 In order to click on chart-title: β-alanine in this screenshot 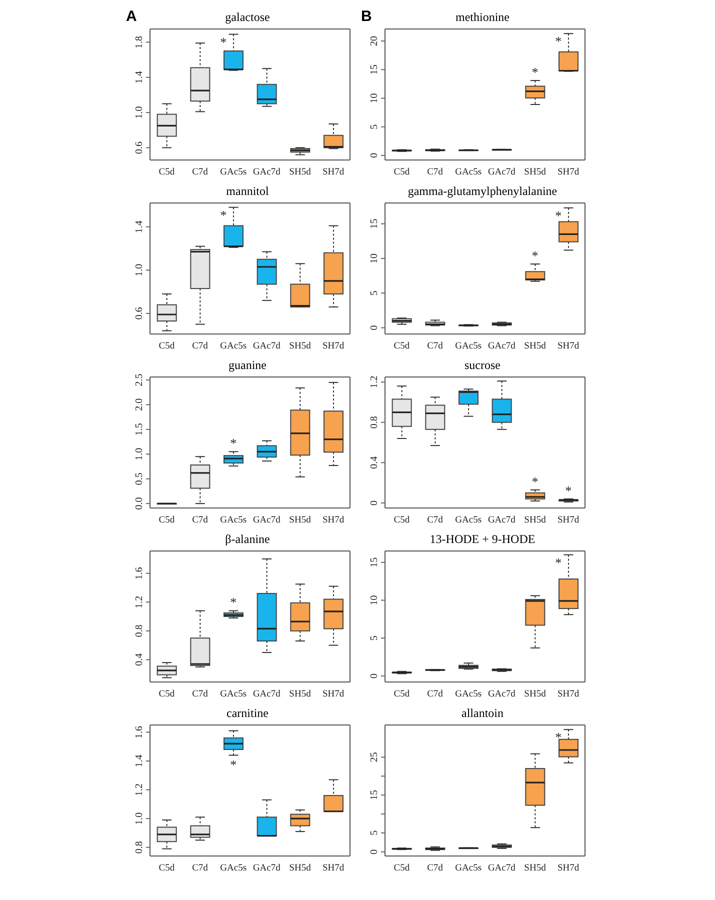, I will do `click(247, 539)`.